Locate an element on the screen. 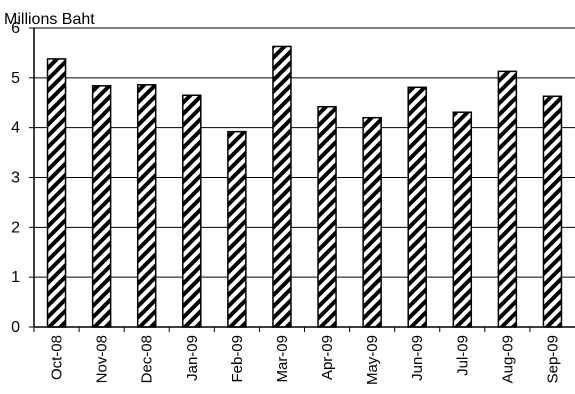 This screenshot has width=575, height=394. y-tick-label-5: 5 is located at coordinates (15, 78).